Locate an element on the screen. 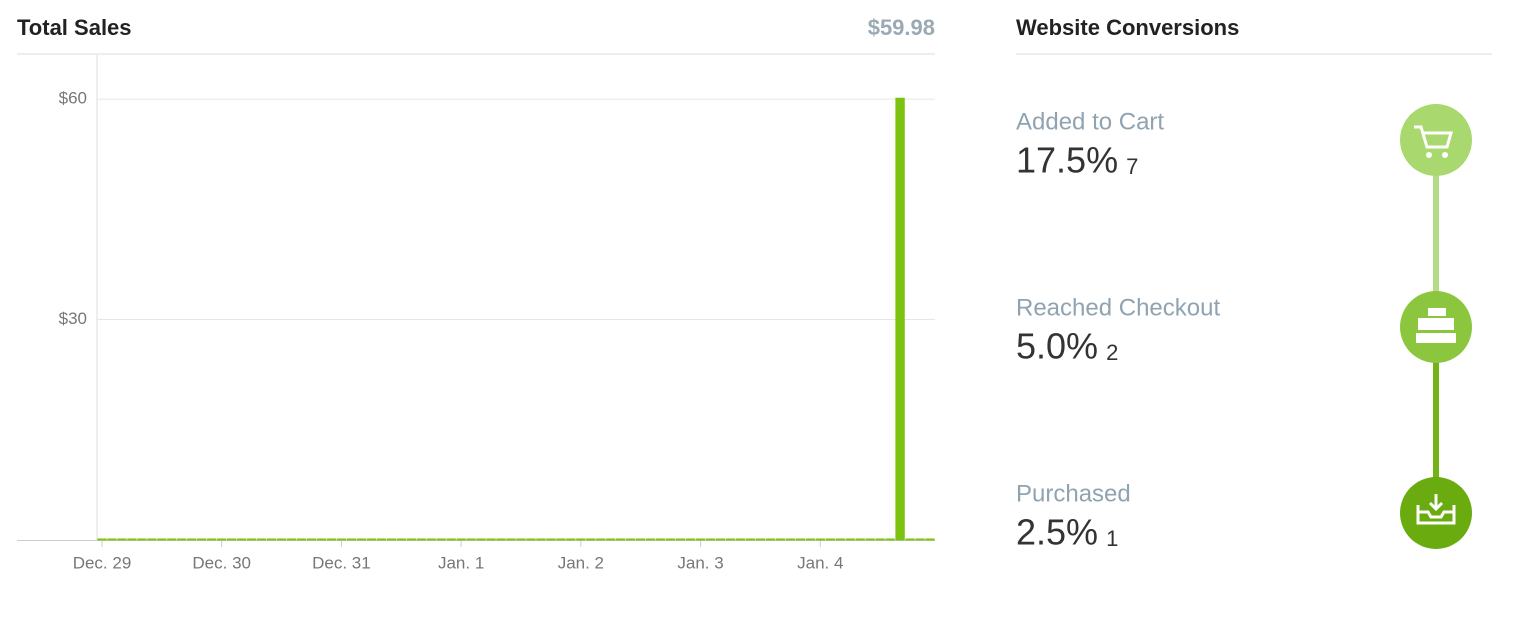  total: $59.98 is located at coordinates (901, 27).